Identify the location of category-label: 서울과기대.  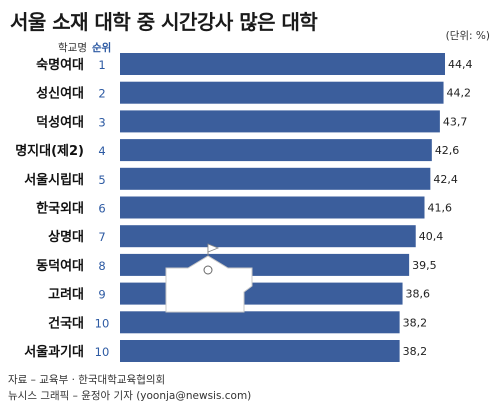
(54, 352).